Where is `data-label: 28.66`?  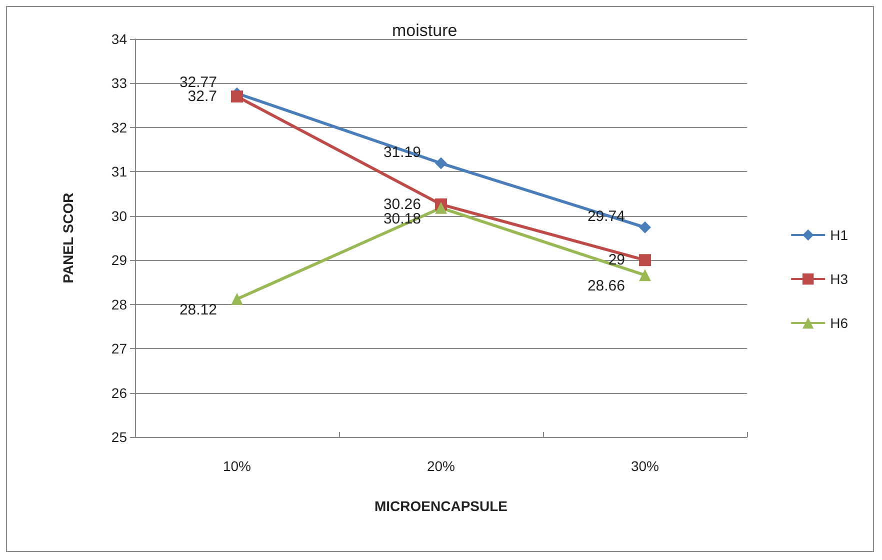
data-label: 28.66 is located at coordinates (606, 286).